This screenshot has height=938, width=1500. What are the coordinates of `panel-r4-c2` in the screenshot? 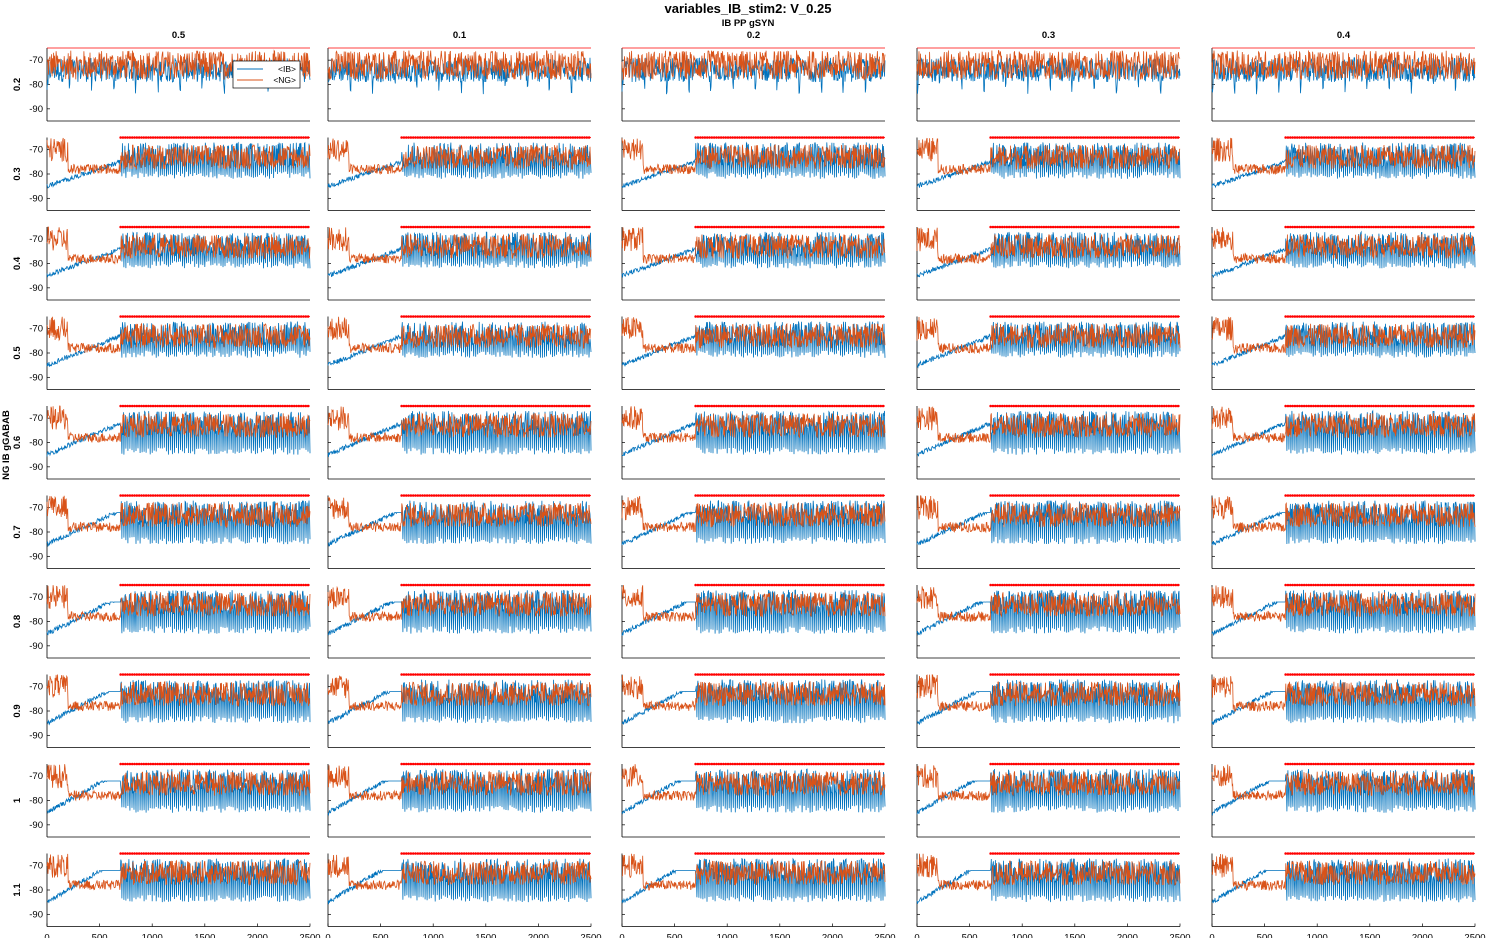 It's located at (753, 442).